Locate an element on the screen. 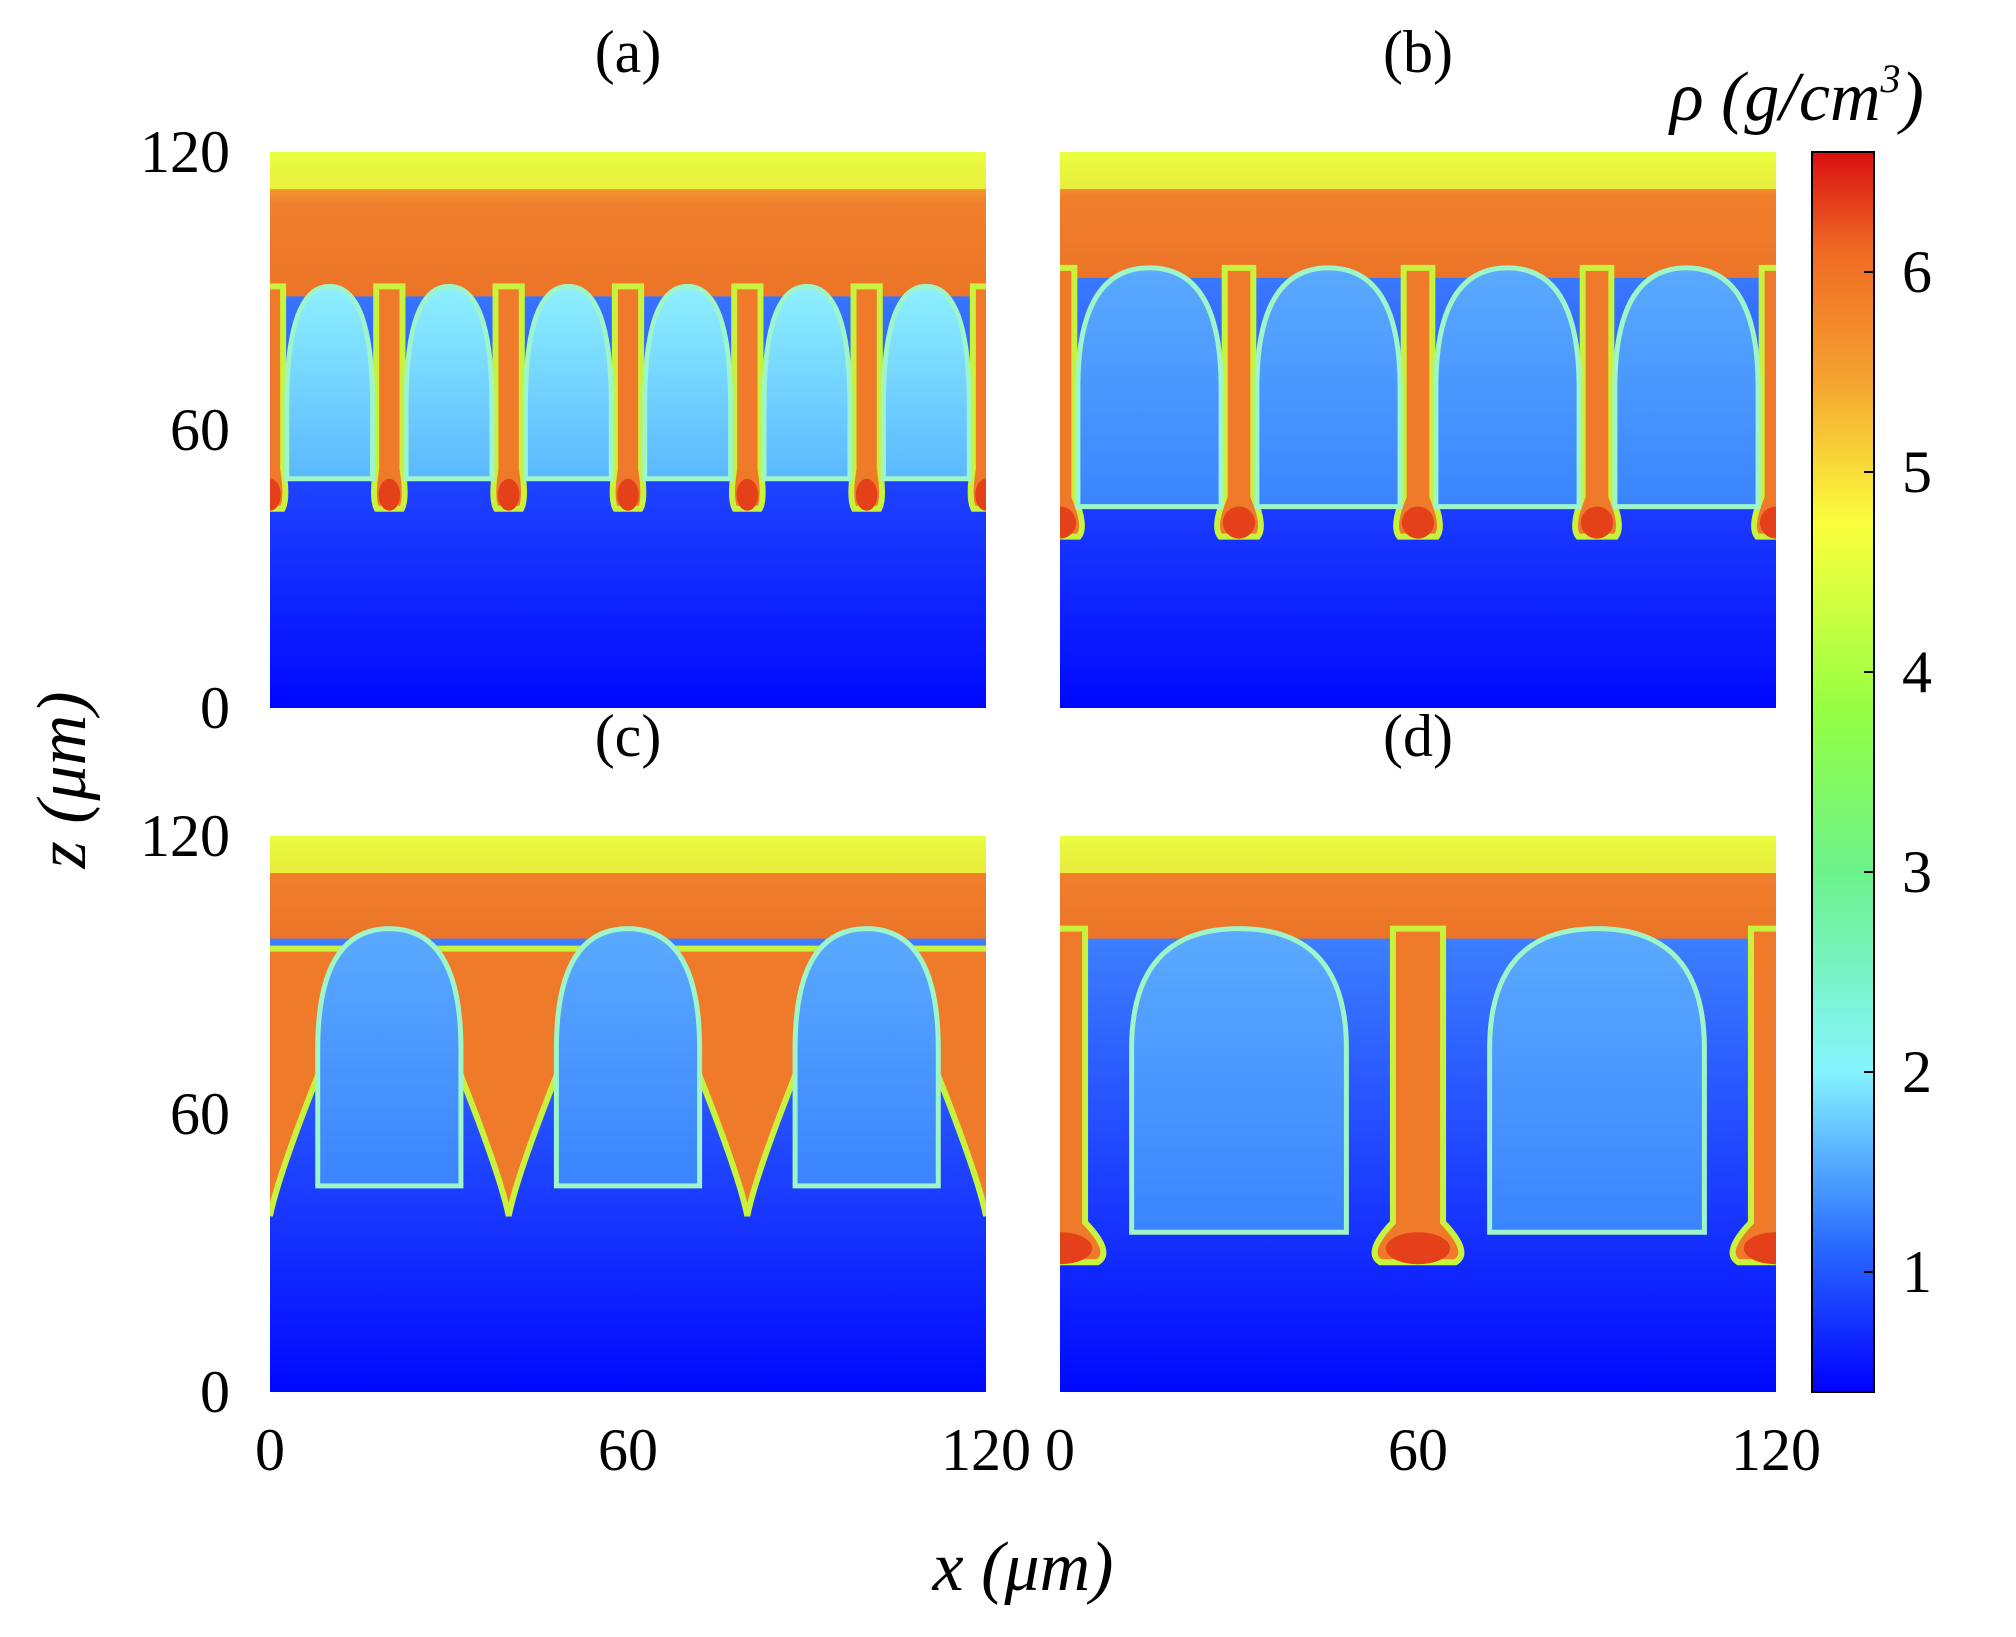 This screenshot has width=2016, height=1637. panel-label: (a) is located at coordinates (628, 52).